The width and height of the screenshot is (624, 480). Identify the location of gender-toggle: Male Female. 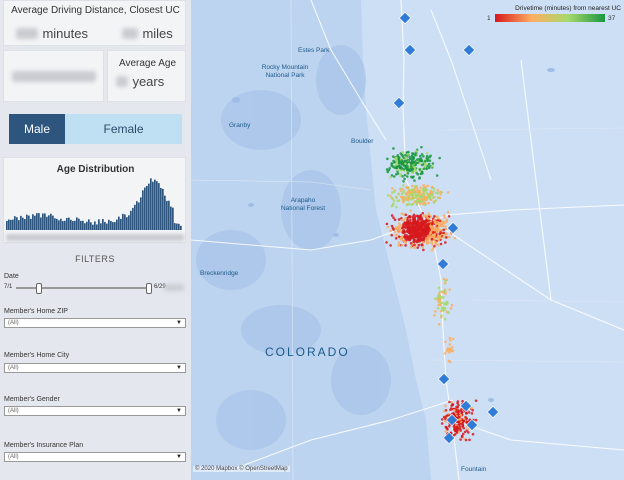
(95, 129).